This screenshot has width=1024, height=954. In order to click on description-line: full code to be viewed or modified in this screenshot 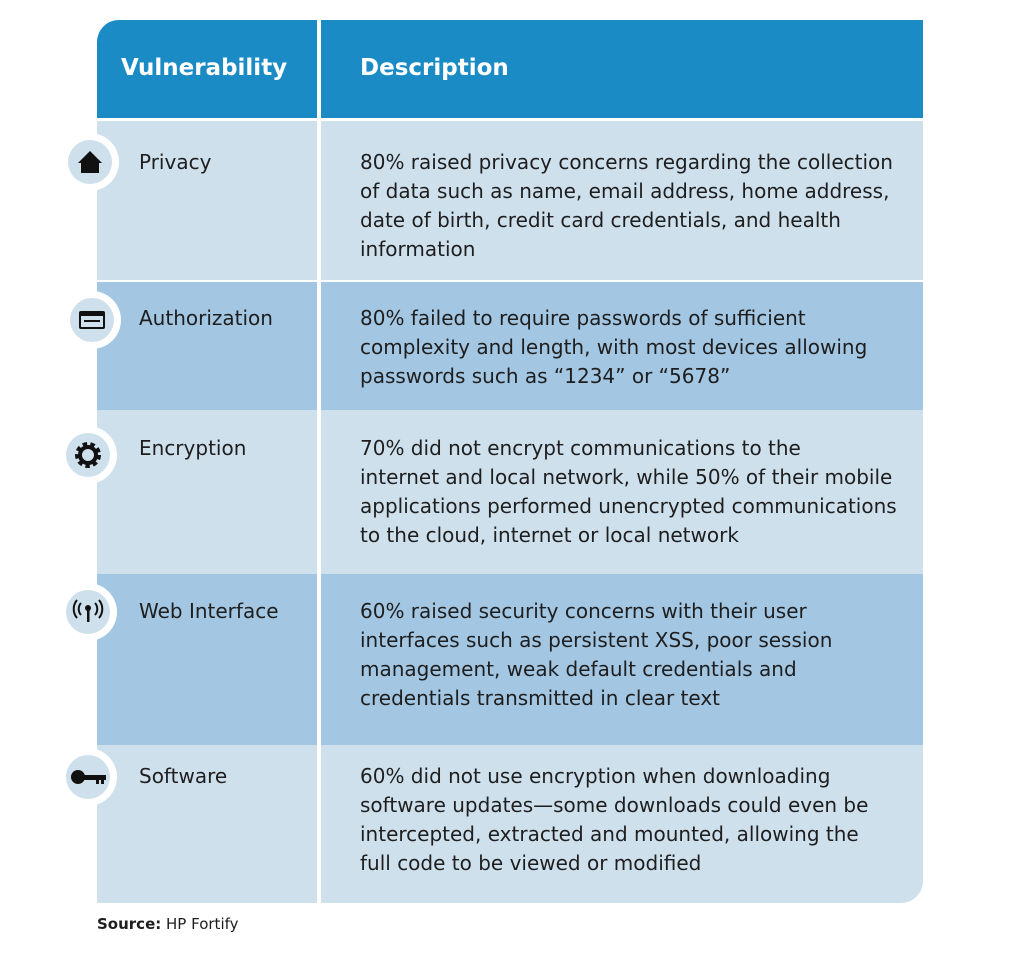, I will do `click(531, 863)`.